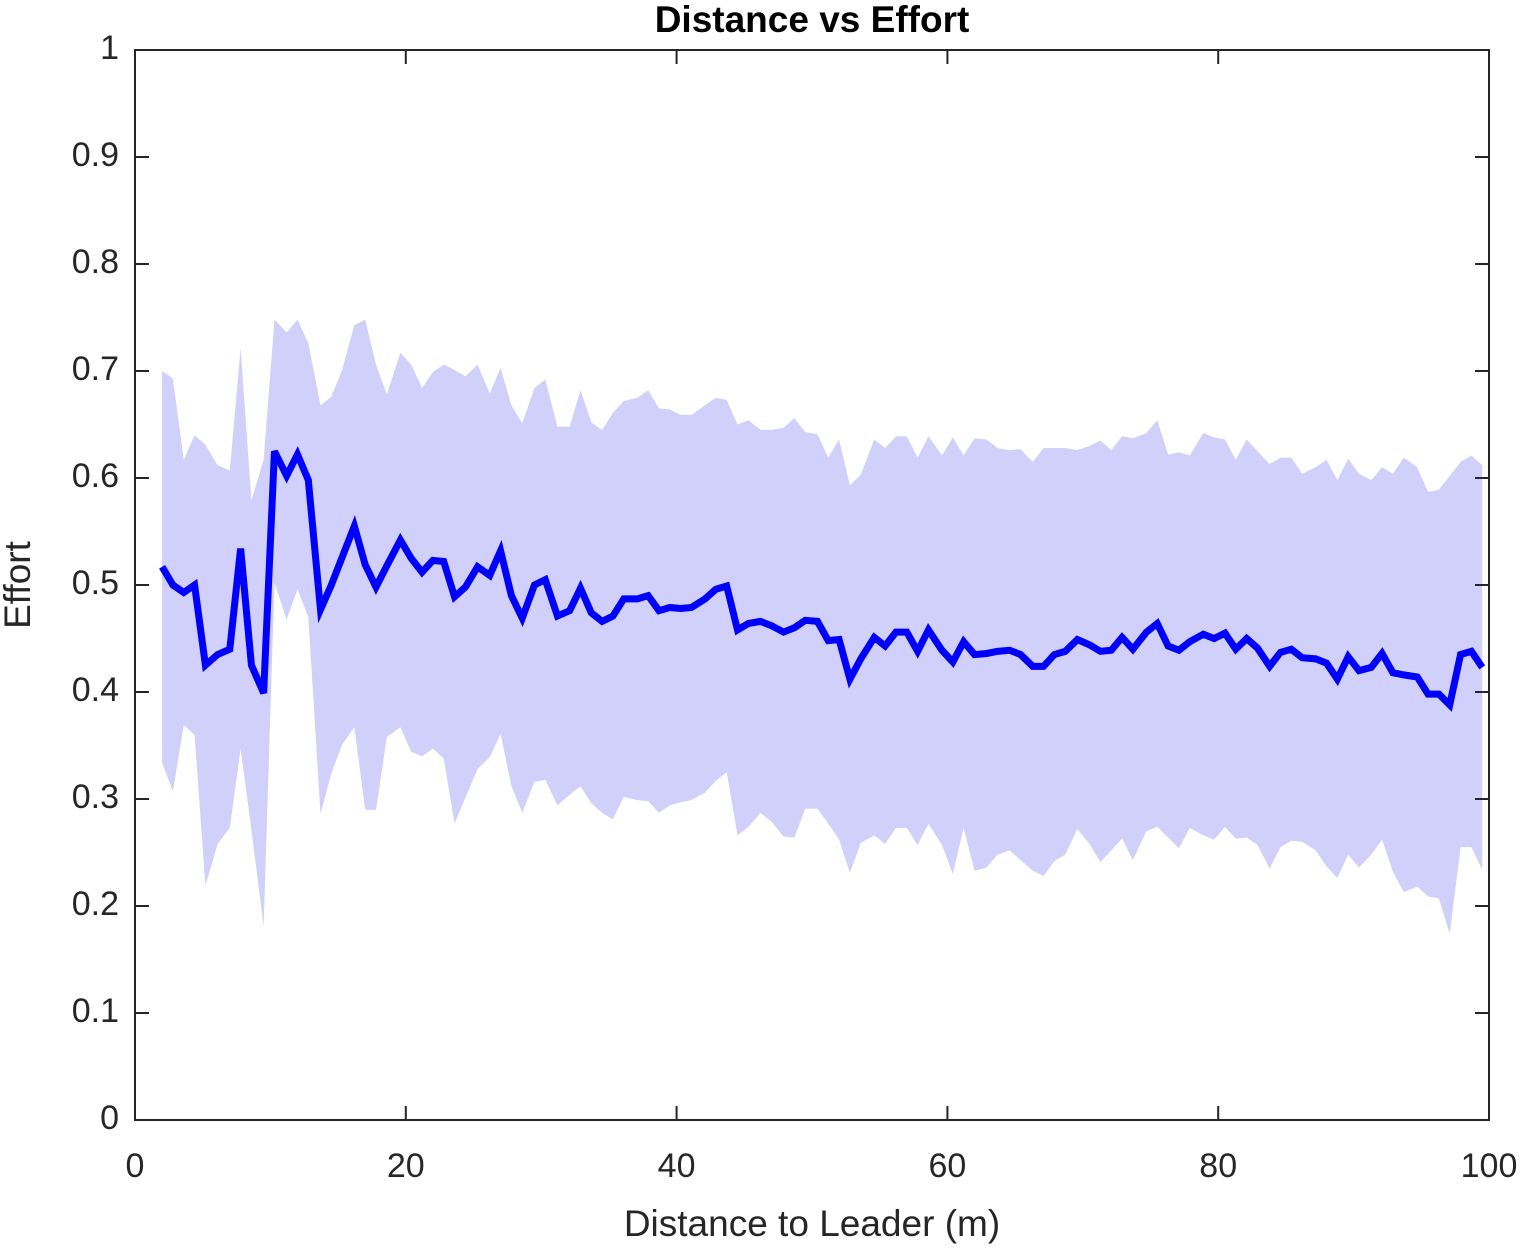 This screenshot has height=1253, width=1525. Describe the element at coordinates (406, 1166) in the screenshot. I see `x-tick-label: 20` at that location.